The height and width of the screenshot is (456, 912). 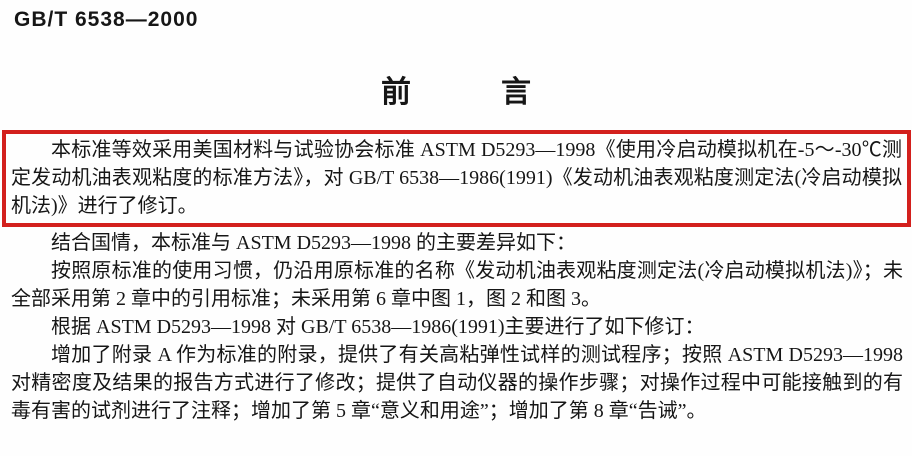 I want to click on page-title: 前 言, so click(x=456, y=92).